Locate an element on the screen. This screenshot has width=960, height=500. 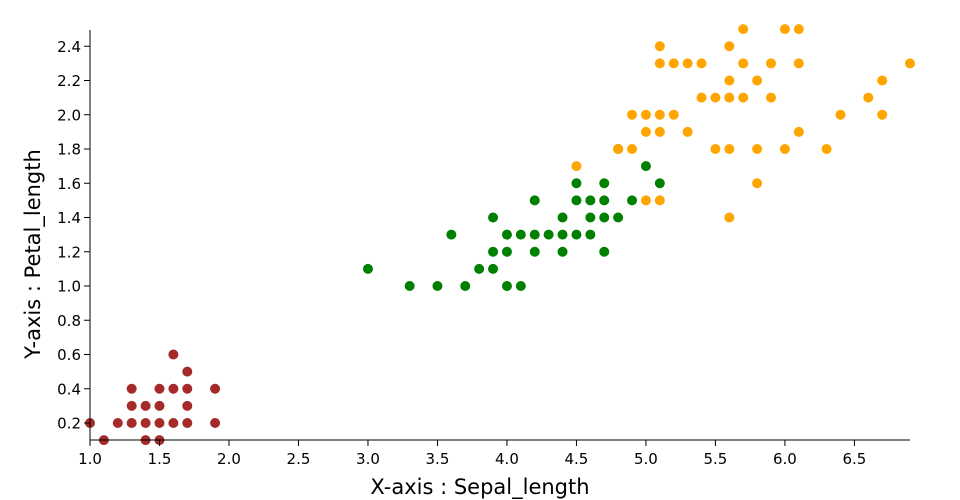
x-axis: 1.0 1.5 2.0 2.5 3.0 3.5 4.0 4.5 5.0 5.5 6.0 6.5 is located at coordinates (494, 453).